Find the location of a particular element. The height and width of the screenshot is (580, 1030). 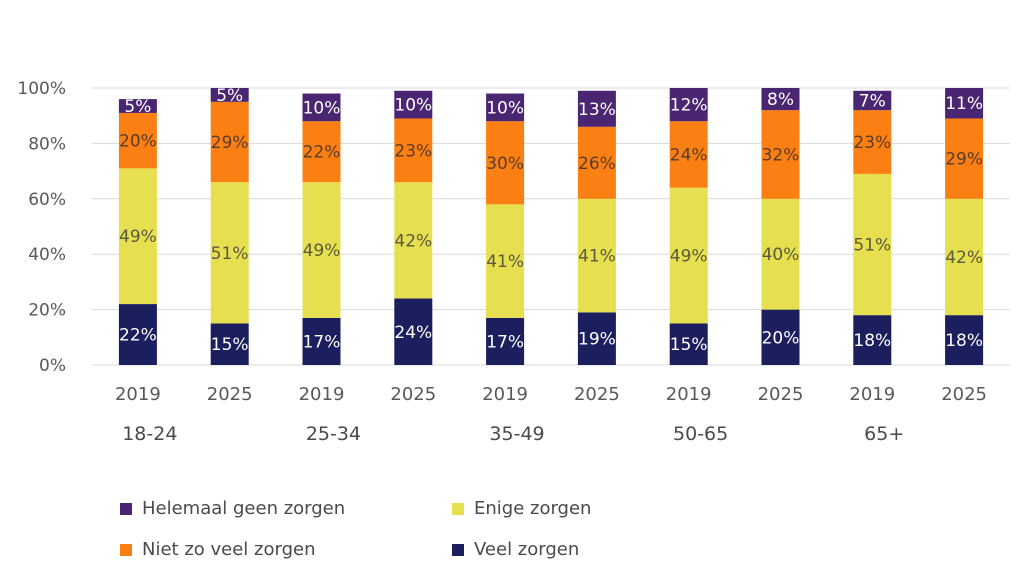

data-label: 11% is located at coordinates (964, 104).